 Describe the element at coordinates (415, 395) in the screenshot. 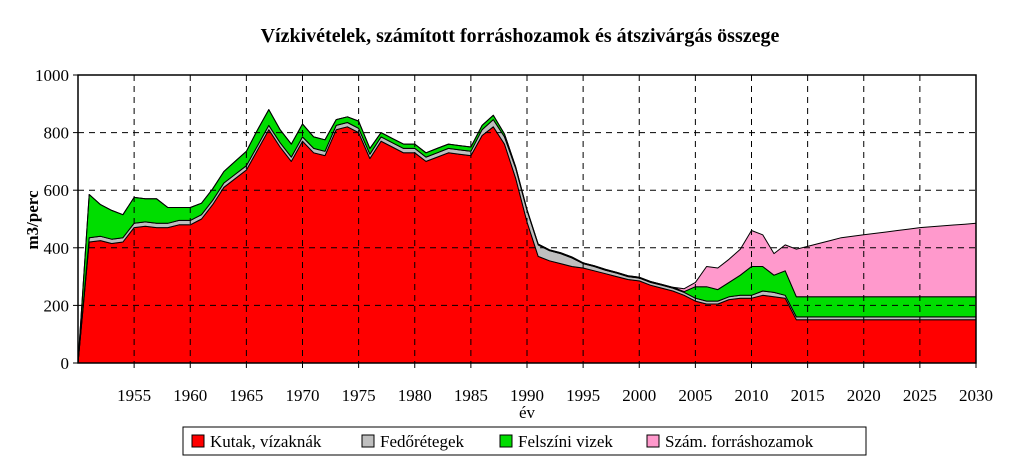

I see `x-tick-label: 1980` at that location.